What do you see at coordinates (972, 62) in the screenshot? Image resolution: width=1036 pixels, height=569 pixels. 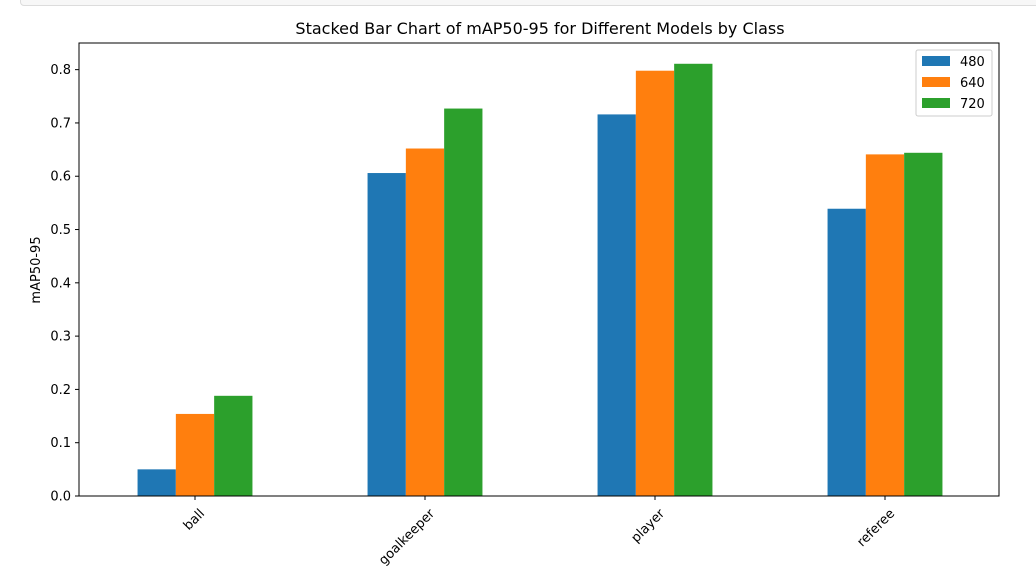 I see `legend-label-480: 480` at bounding box center [972, 62].